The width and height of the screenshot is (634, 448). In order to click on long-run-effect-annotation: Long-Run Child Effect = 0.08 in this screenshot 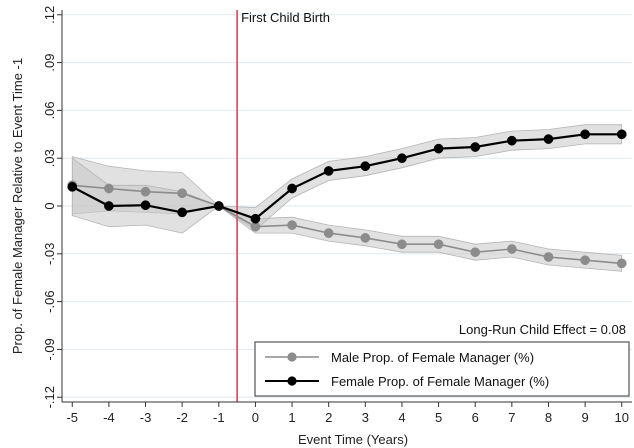, I will do `click(542, 329)`.